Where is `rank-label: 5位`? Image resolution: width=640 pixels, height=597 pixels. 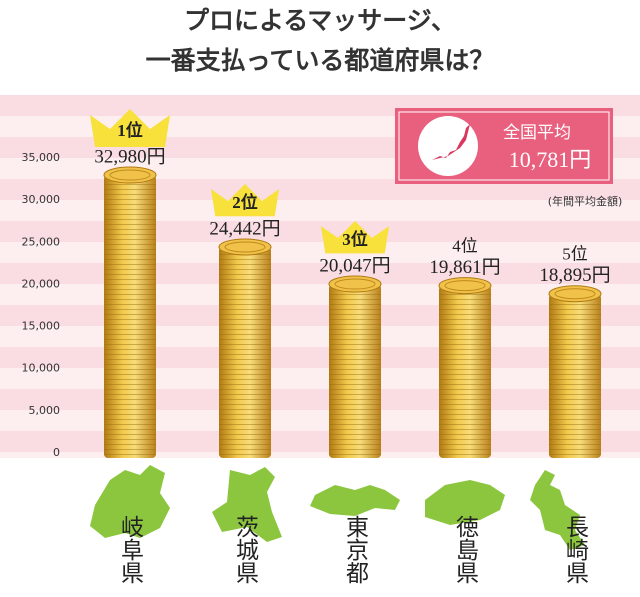 rank-label: 5位 is located at coordinates (575, 254).